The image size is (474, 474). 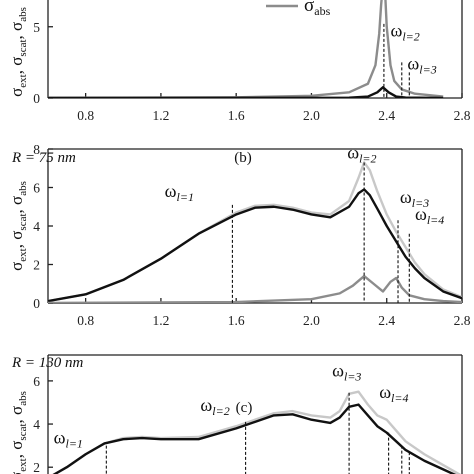 What do you see at coordinates (36, 149) in the screenshot?
I see `y-tick-label: 8` at bounding box center [36, 149].